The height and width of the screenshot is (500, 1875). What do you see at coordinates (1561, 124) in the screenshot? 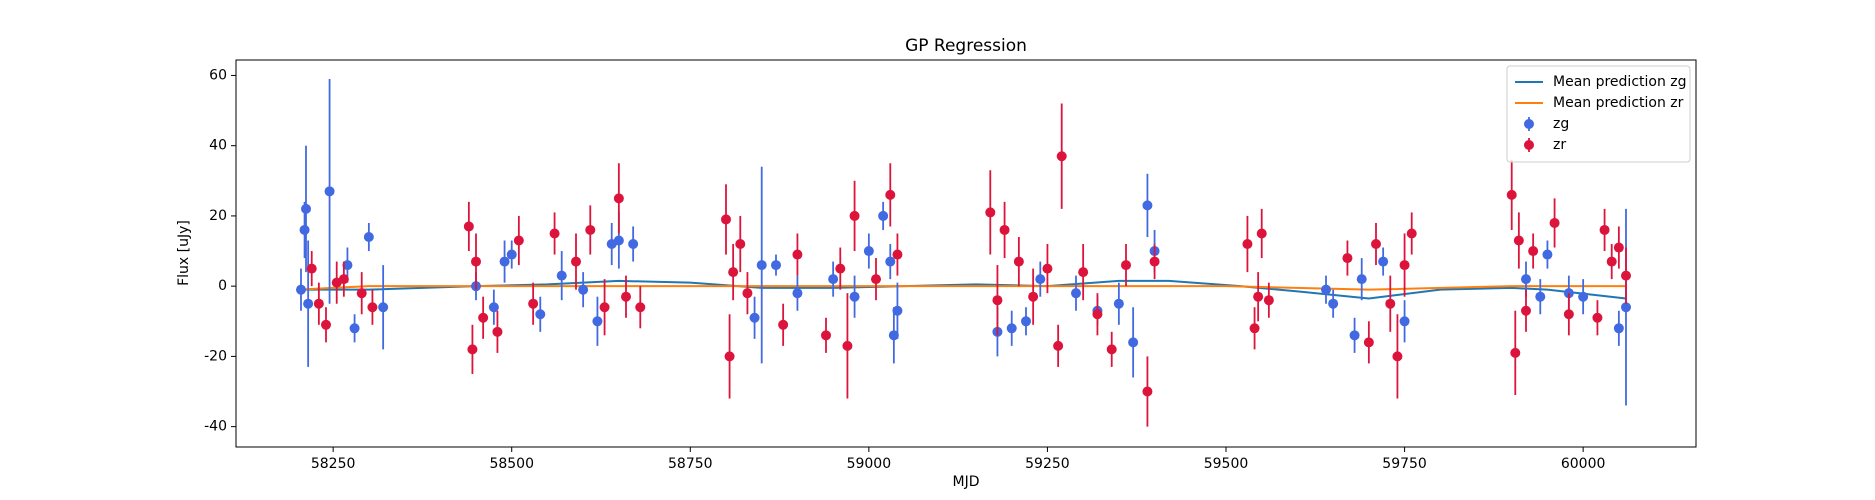
I see `legend-label: zg` at bounding box center [1561, 124].